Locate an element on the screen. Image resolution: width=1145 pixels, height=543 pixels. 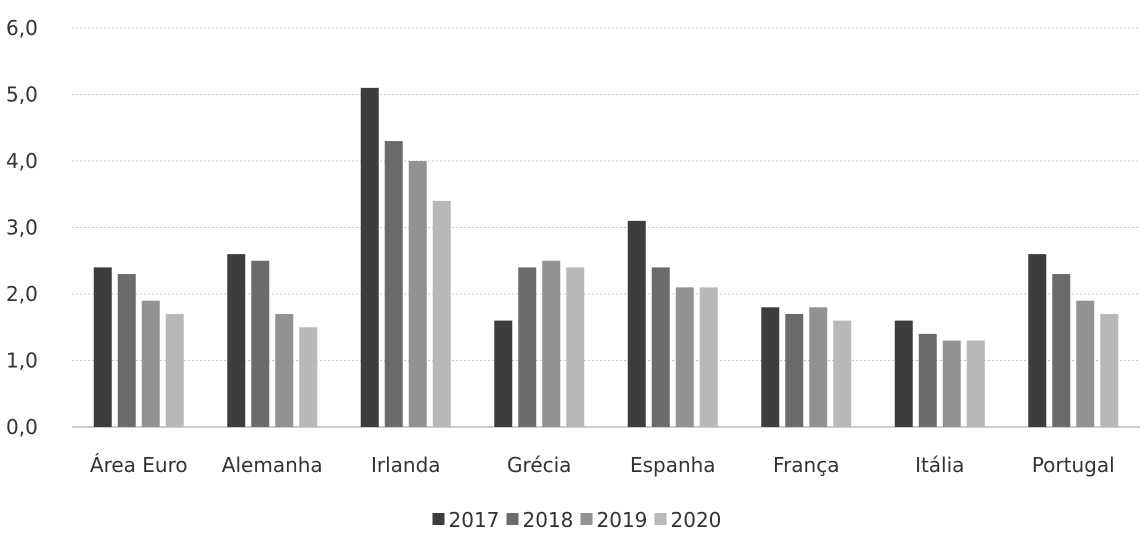
x-tick-label: Área Euro is located at coordinates (139, 465).